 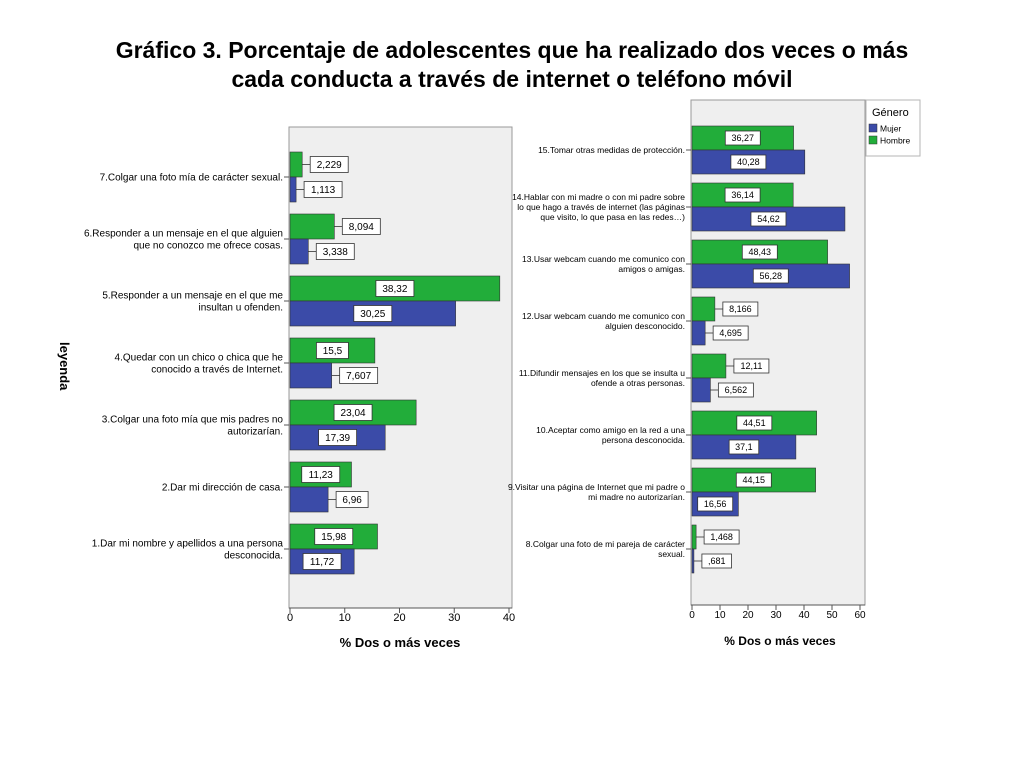 What do you see at coordinates (603, 316) in the screenshot?
I see `category-label: 12.Usar webcam cuando me comunico con` at bounding box center [603, 316].